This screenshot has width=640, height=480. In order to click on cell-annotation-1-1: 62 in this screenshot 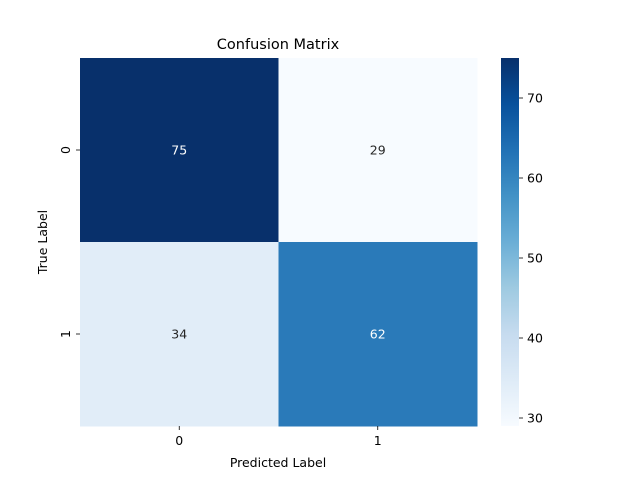, I will do `click(378, 334)`.